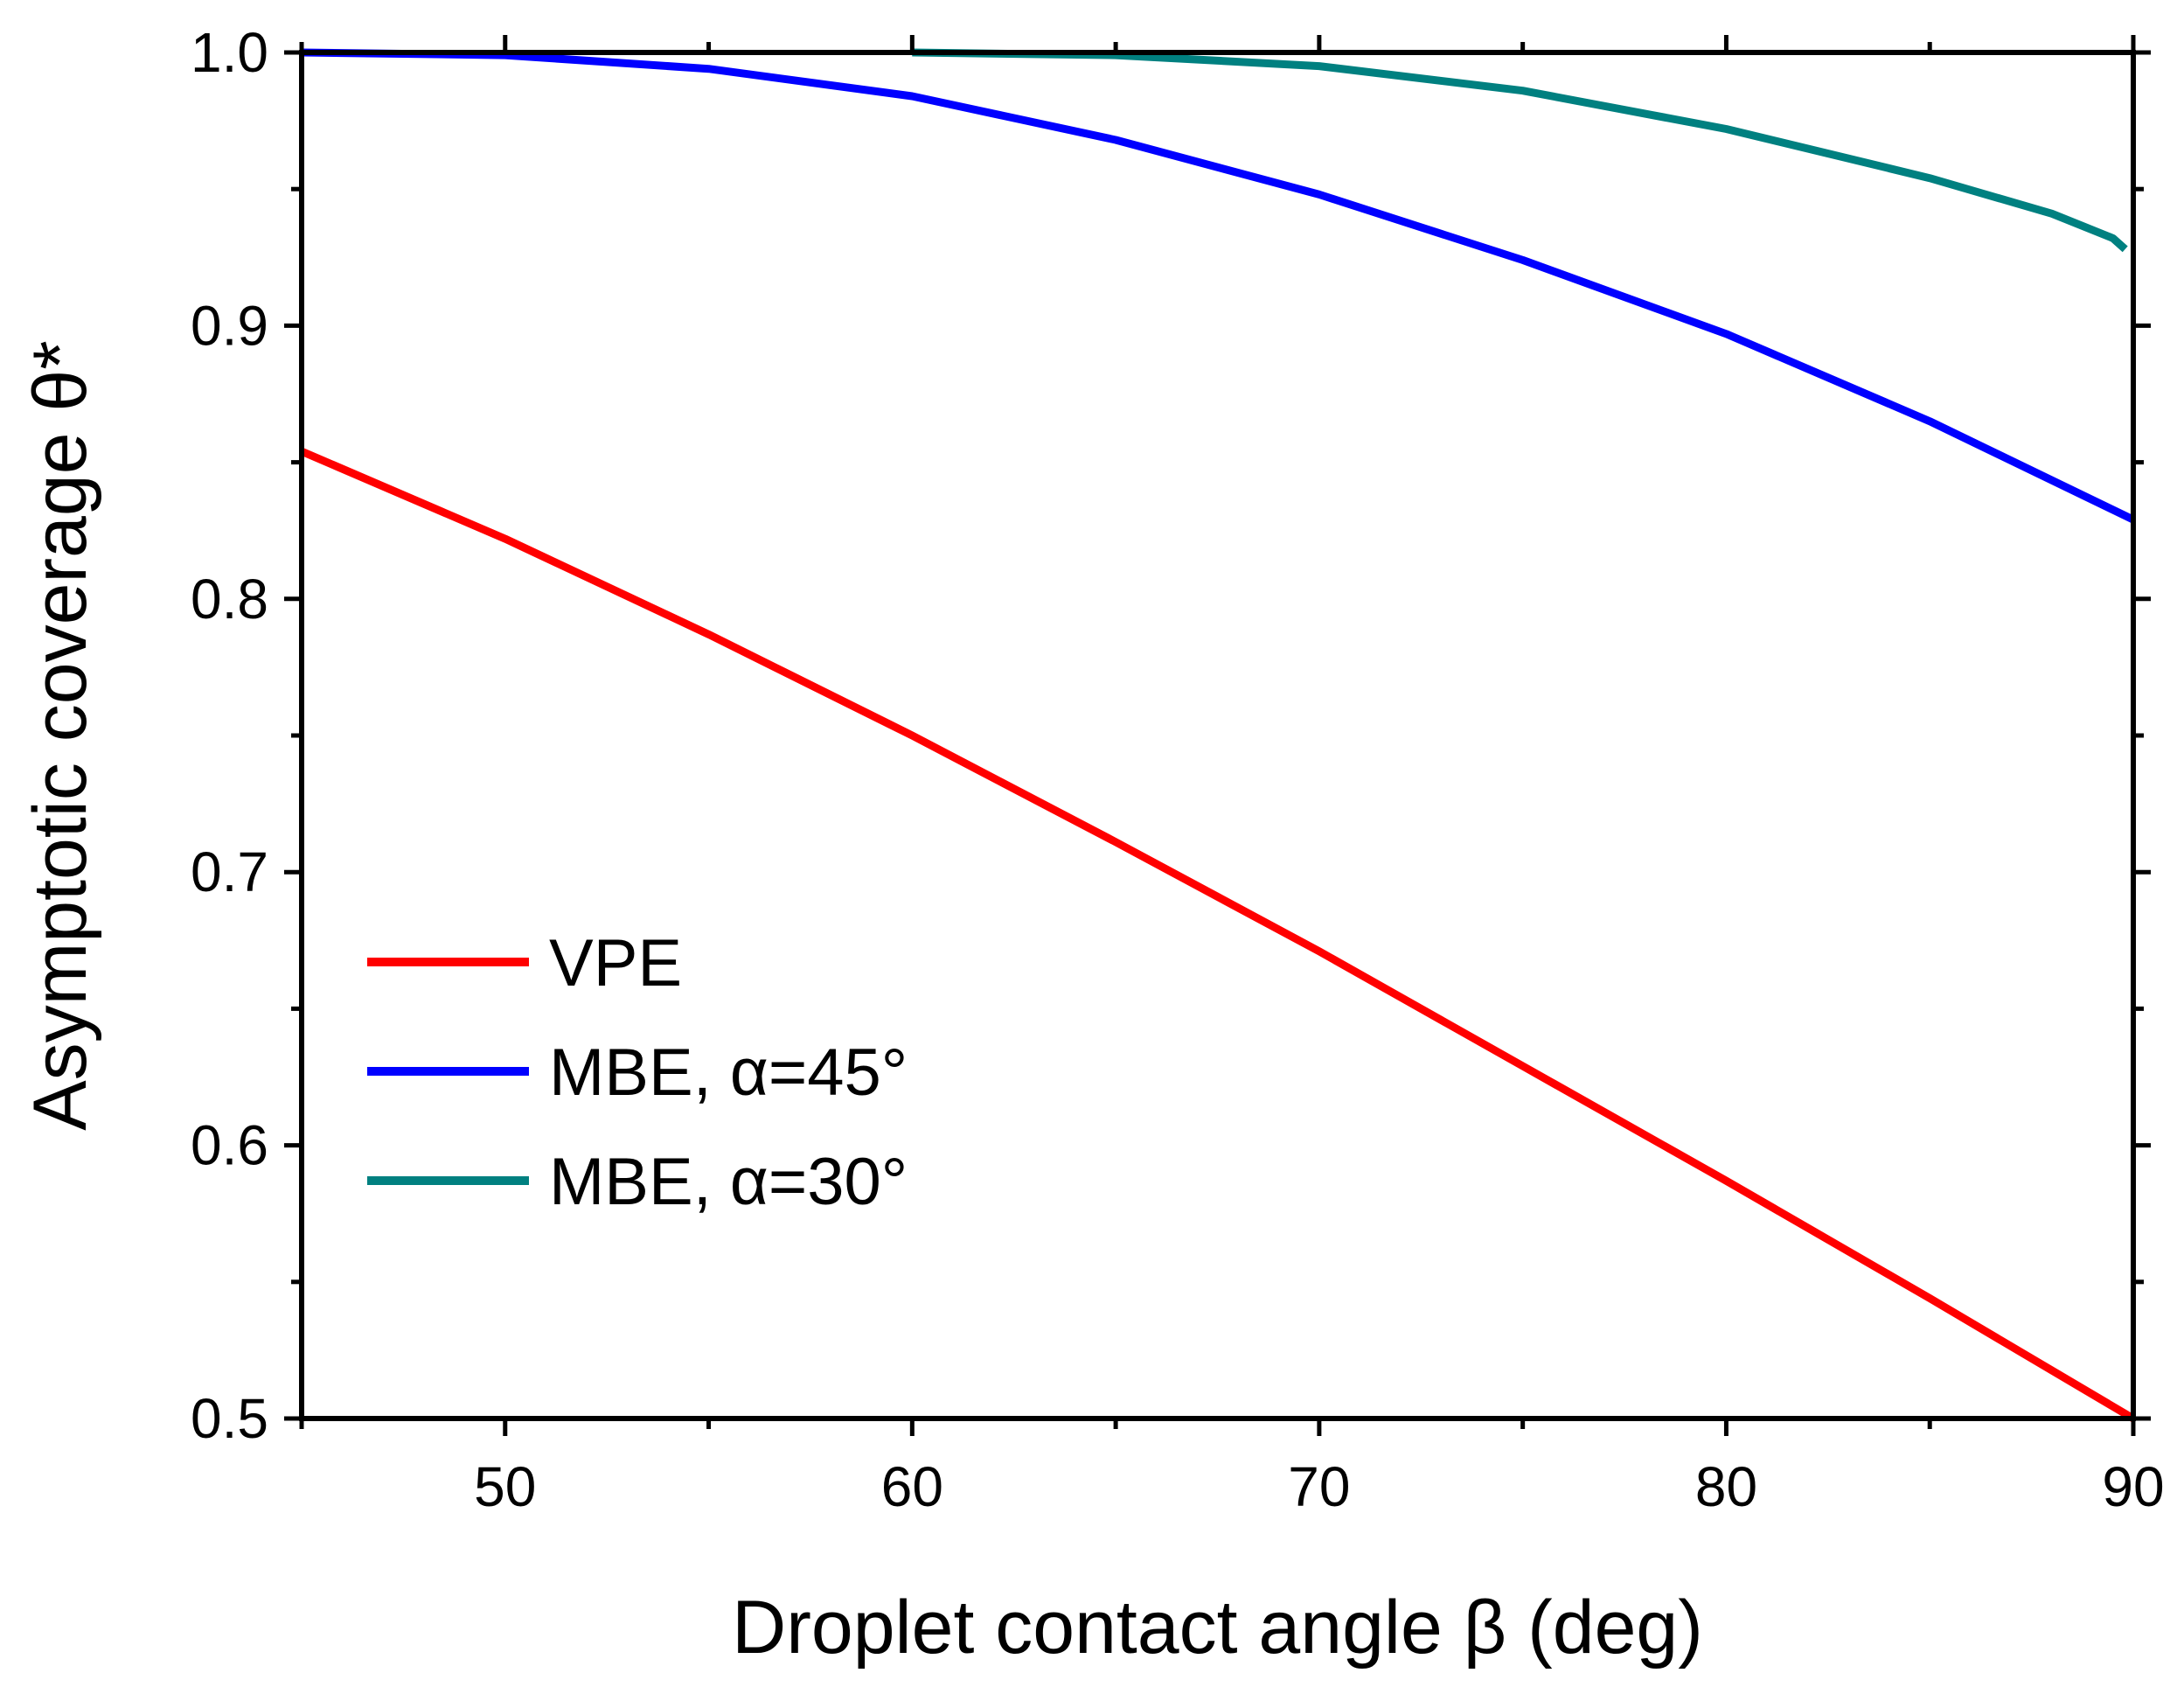 Image resolution: width=2184 pixels, height=1687 pixels. I want to click on x-tick-label: 90, so click(2133, 1486).